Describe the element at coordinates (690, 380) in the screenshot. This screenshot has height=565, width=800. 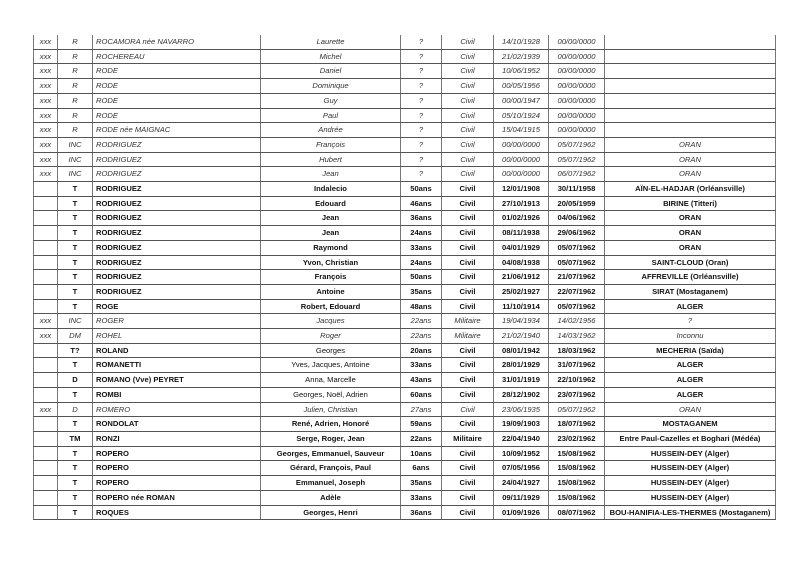
I see `place-cell: ALGER` at that location.